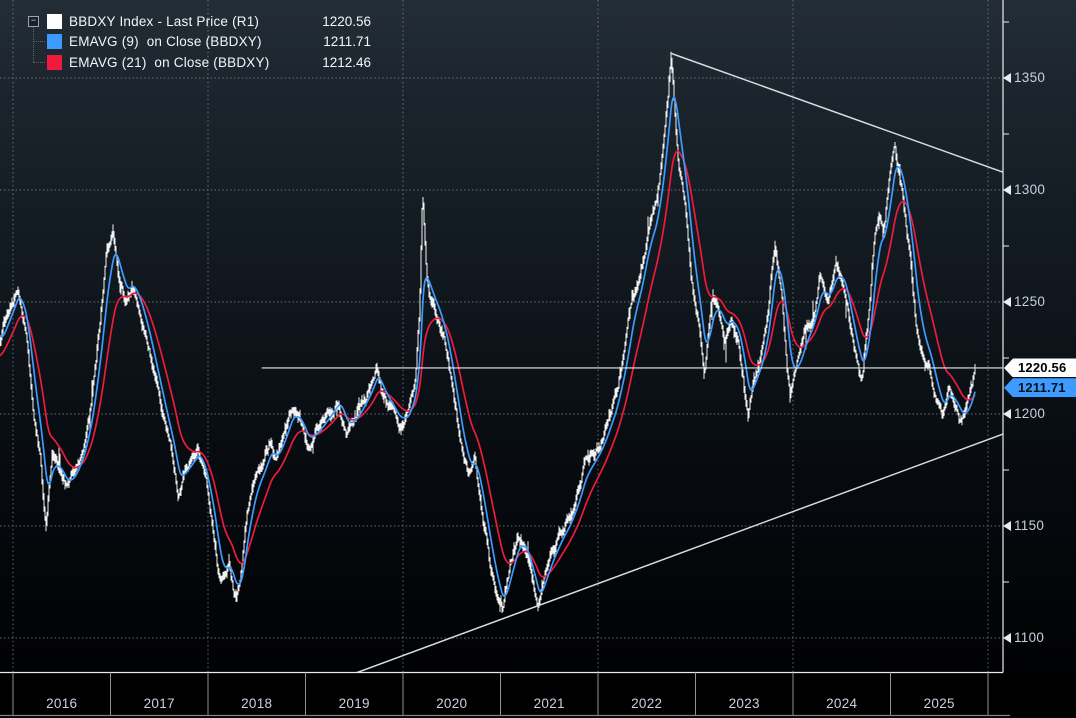 This screenshot has width=1076, height=718. Describe the element at coordinates (165, 42) in the screenshot. I see `legend-label: EMAVG (9) on Close (BBDXY)` at that location.